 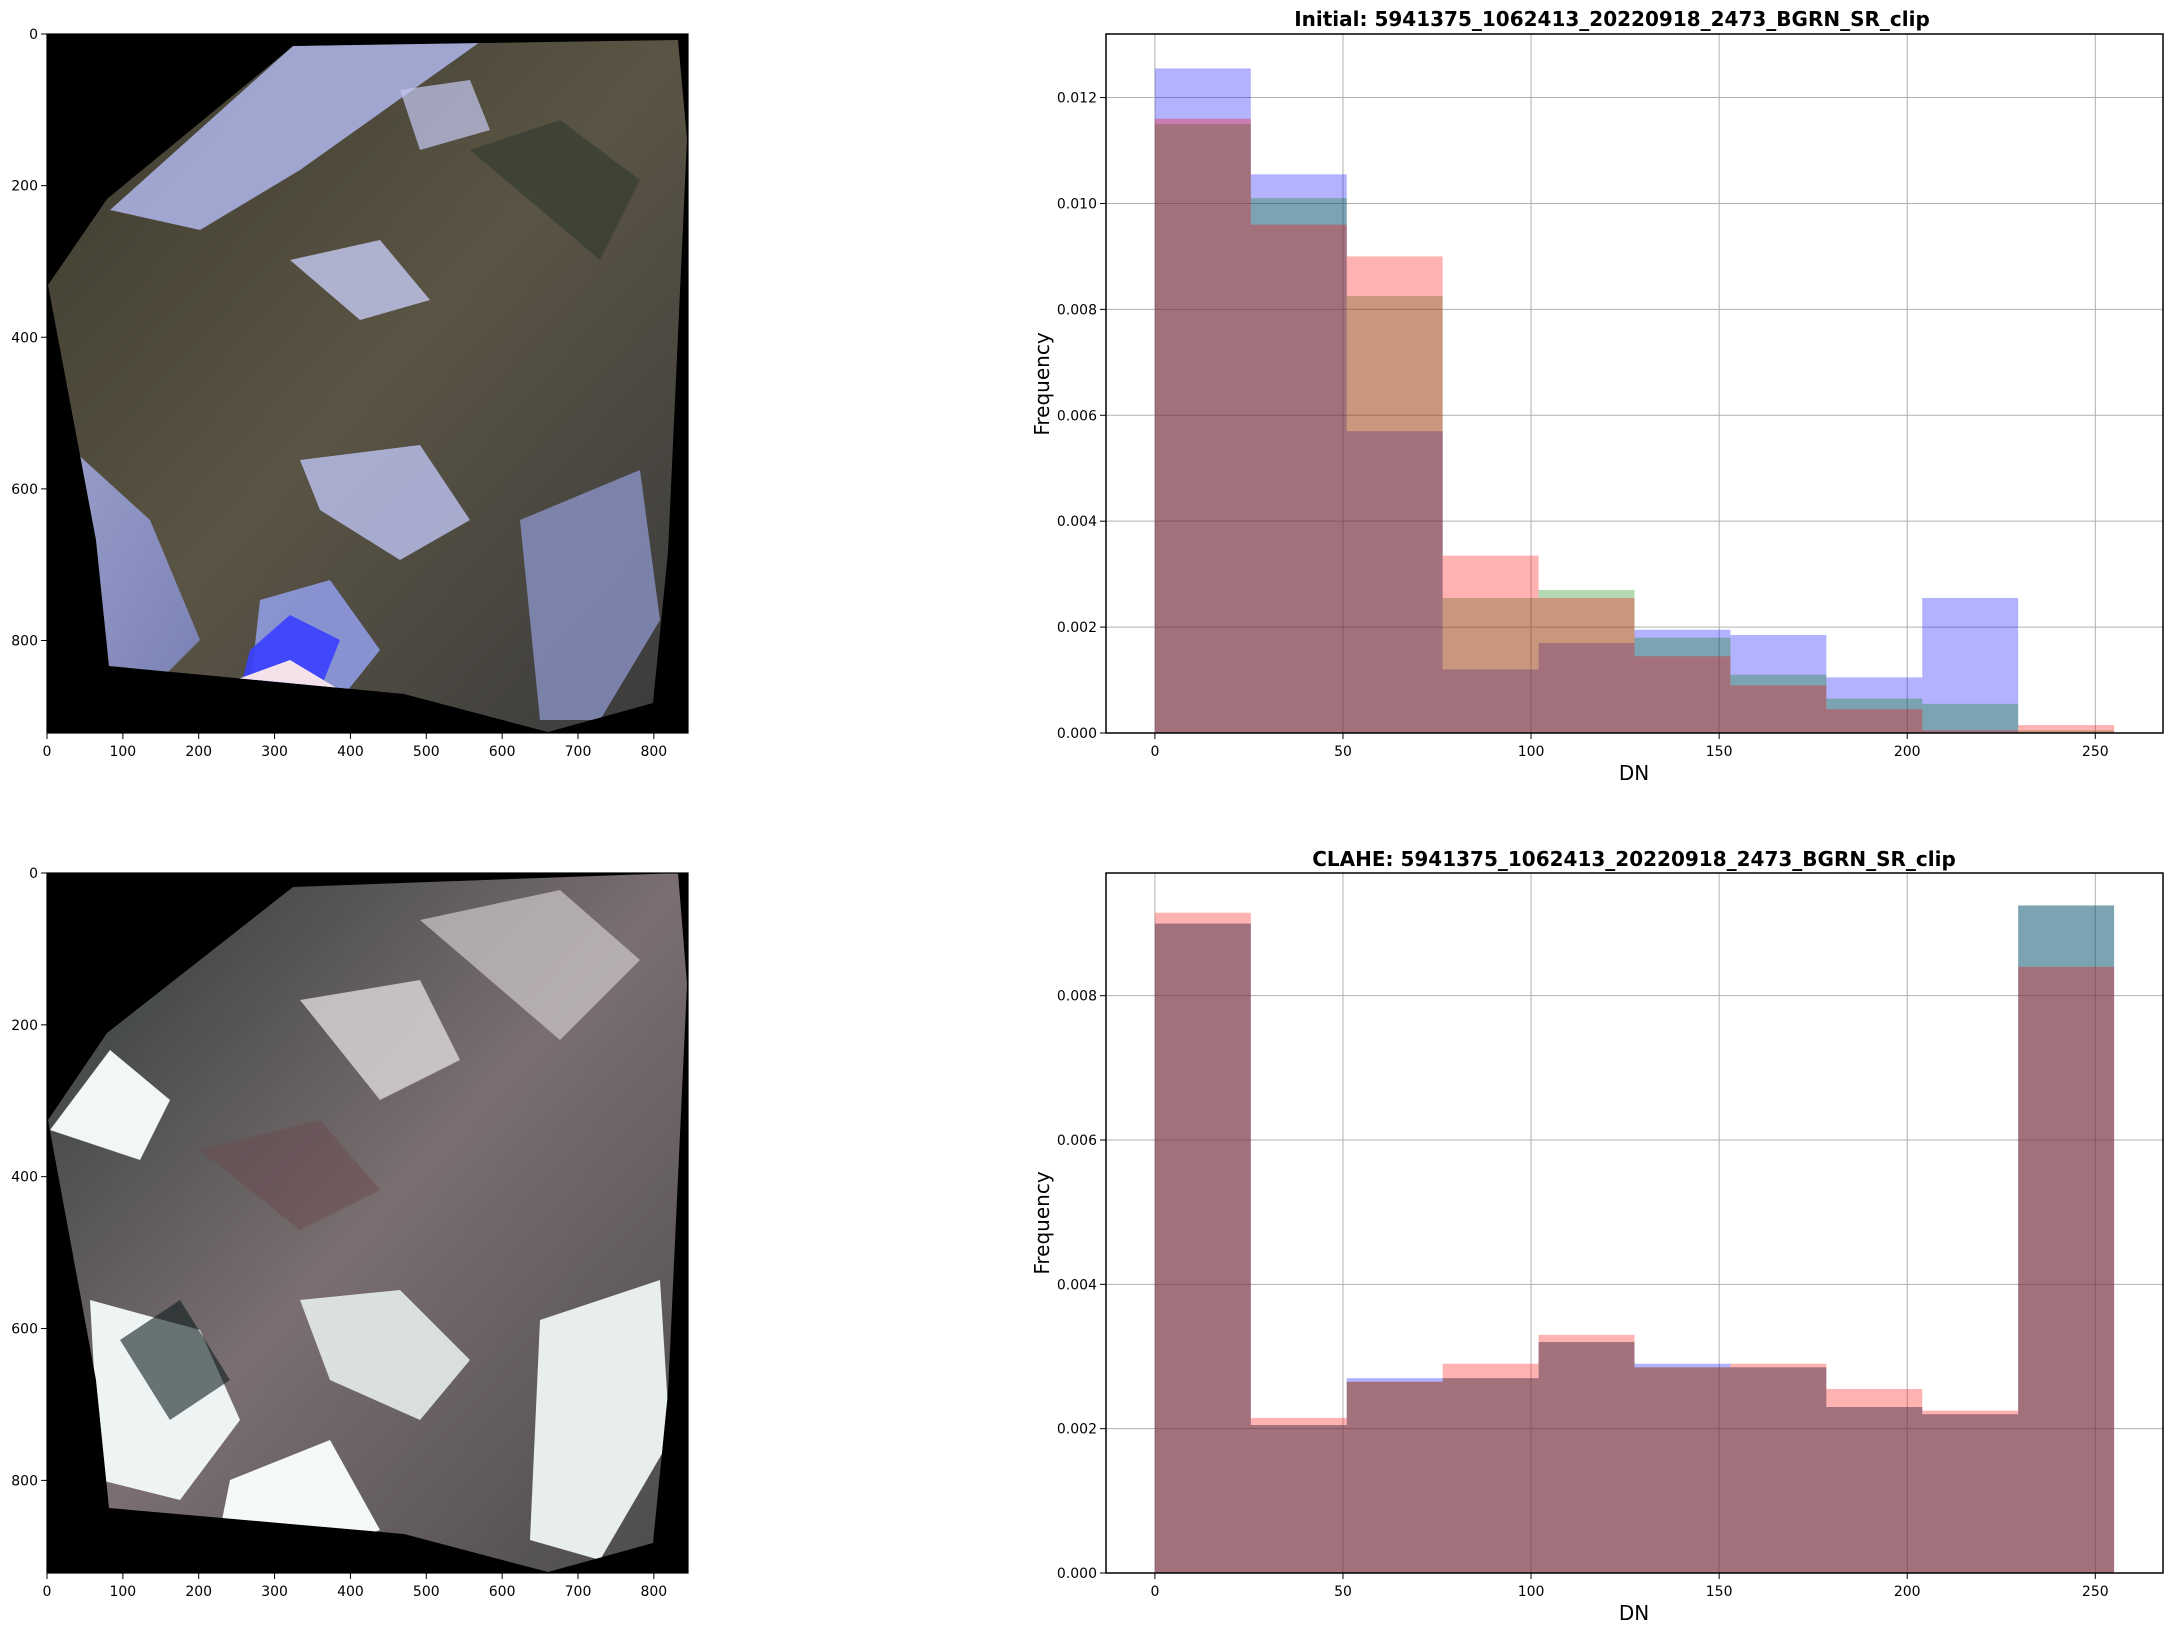 I want to click on x-tick-label: 600, so click(x=502, y=1592).